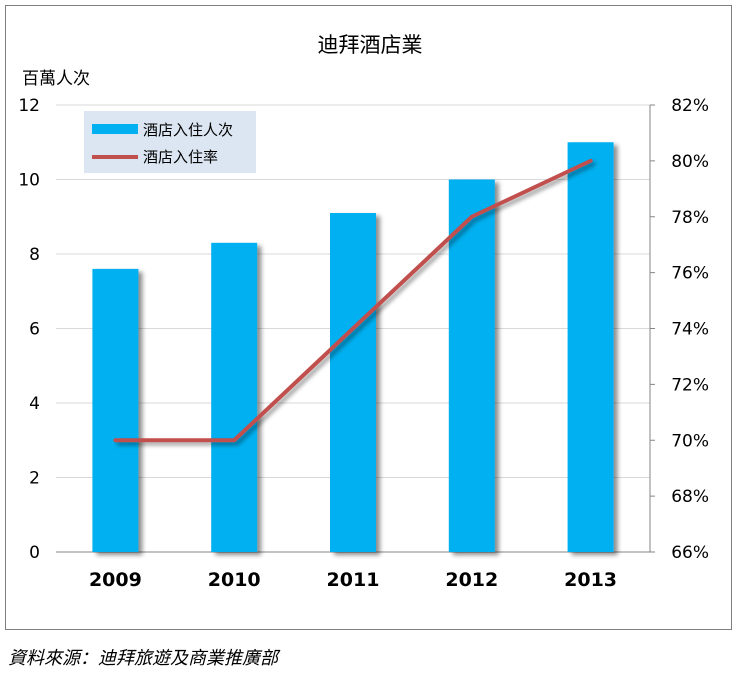  I want to click on source-note: 資料來源：迪拜旅遊及商業推廣部, so click(143, 658).